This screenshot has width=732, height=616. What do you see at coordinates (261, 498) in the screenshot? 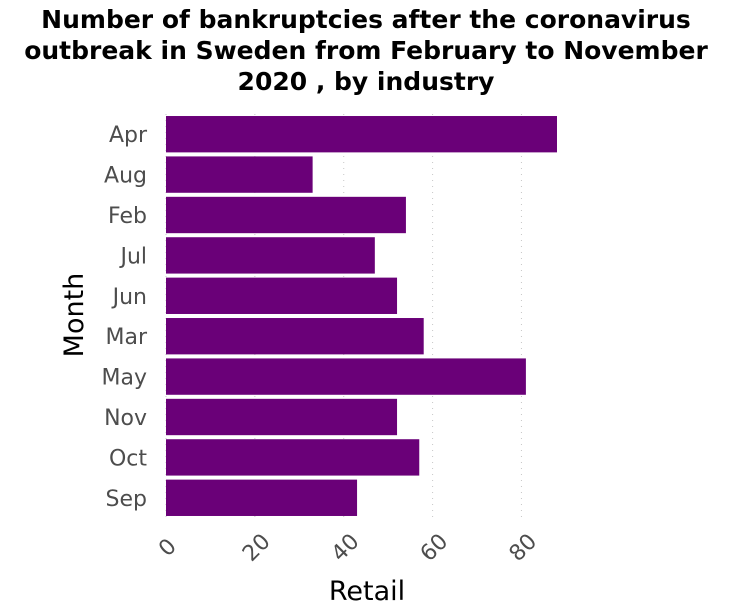
I see `bar-sep` at bounding box center [261, 498].